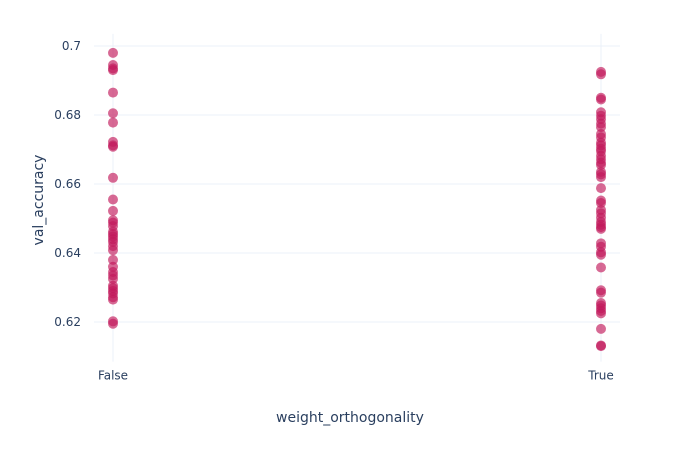 The image size is (700, 450). What do you see at coordinates (350, 418) in the screenshot?
I see `x-axis-title: weight_orthogonality` at bounding box center [350, 418].